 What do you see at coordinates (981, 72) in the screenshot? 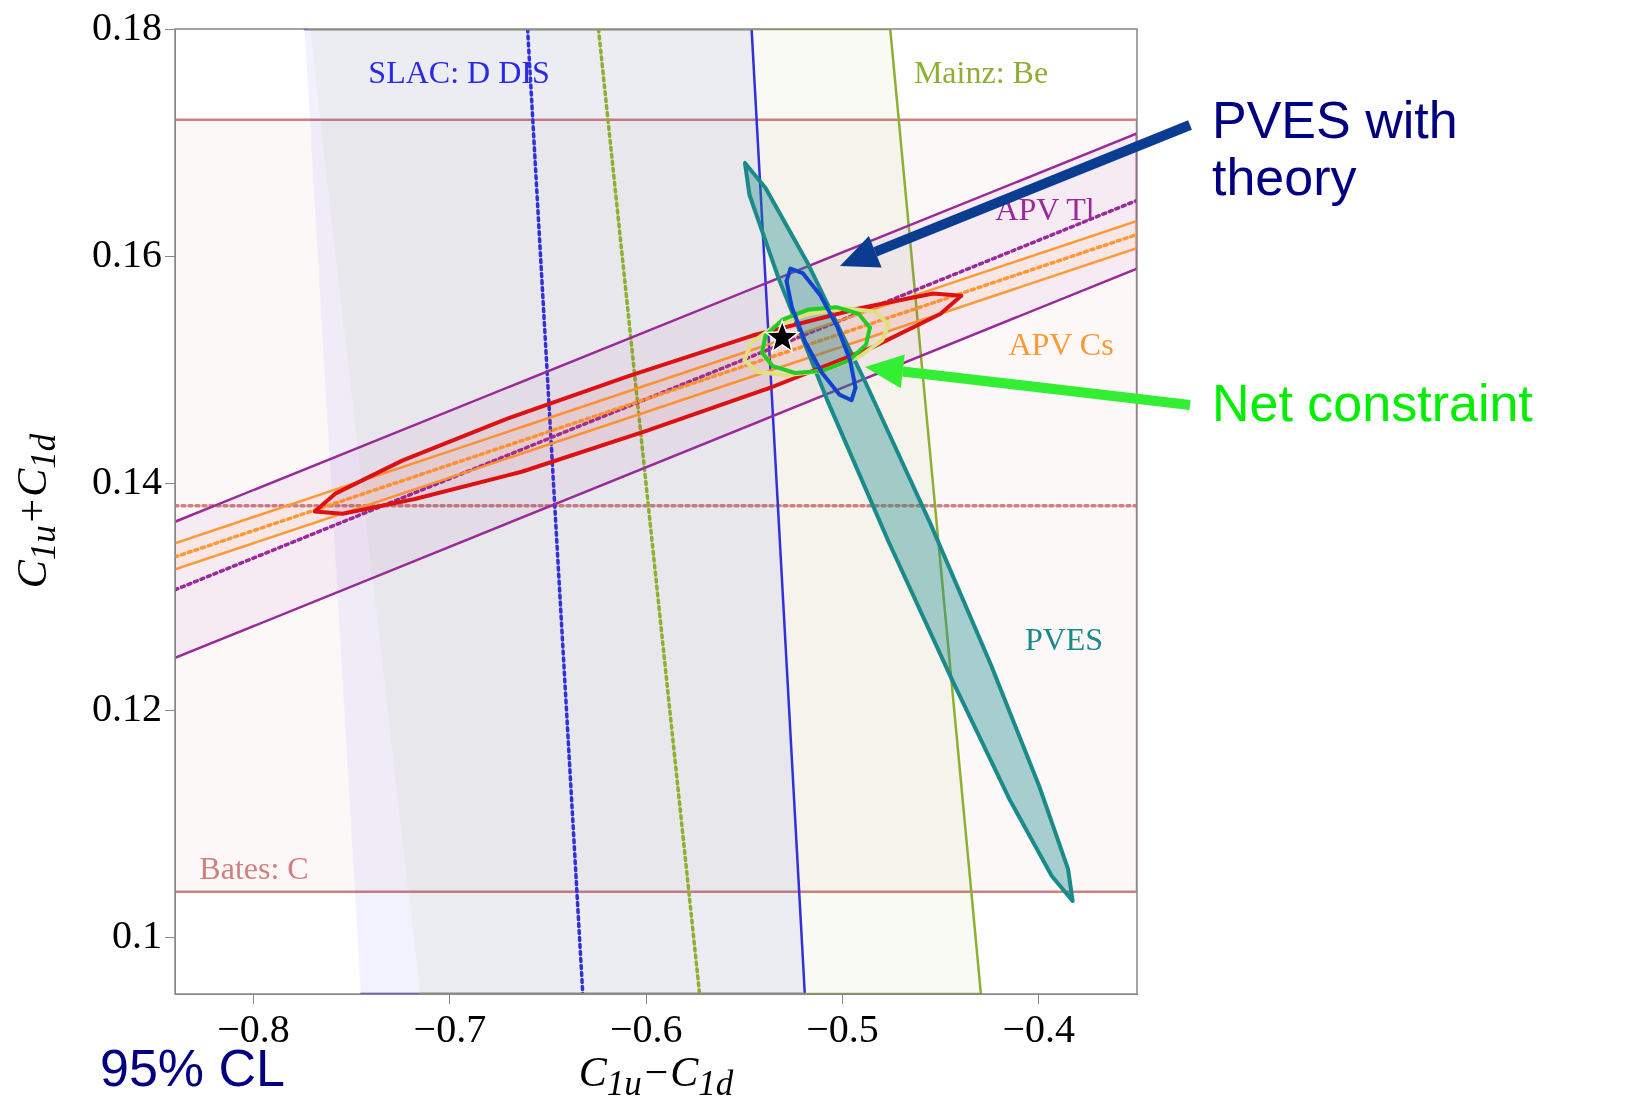
I see `annotation: Mainz: Be` at bounding box center [981, 72].